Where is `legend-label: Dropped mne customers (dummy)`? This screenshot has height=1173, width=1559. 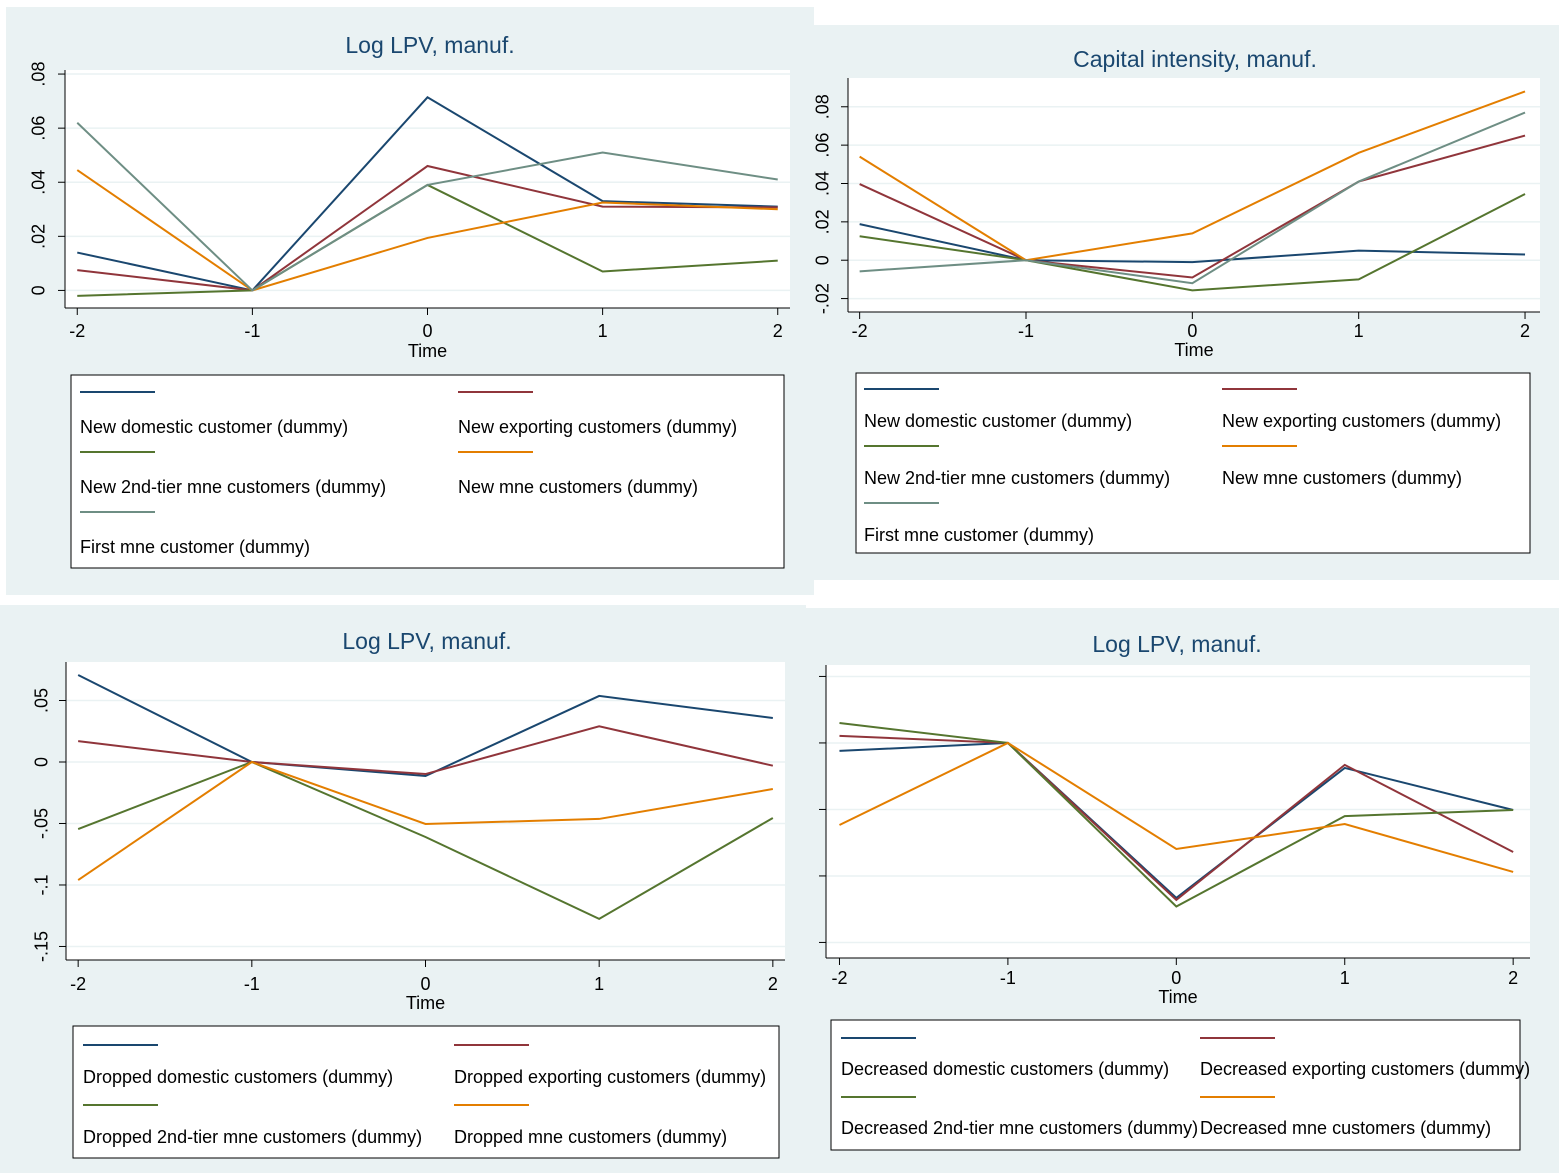
legend-label: Dropped mne customers (dummy) is located at coordinates (590, 1137).